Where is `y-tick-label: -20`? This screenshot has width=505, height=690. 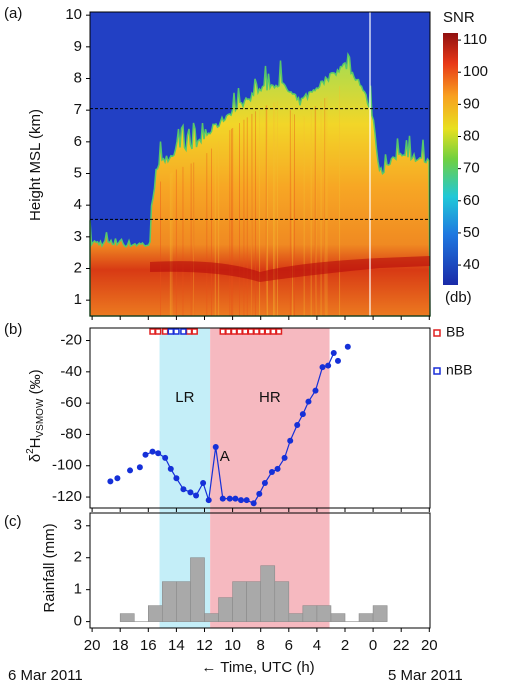
y-tick-label: -20 is located at coordinates (71, 339).